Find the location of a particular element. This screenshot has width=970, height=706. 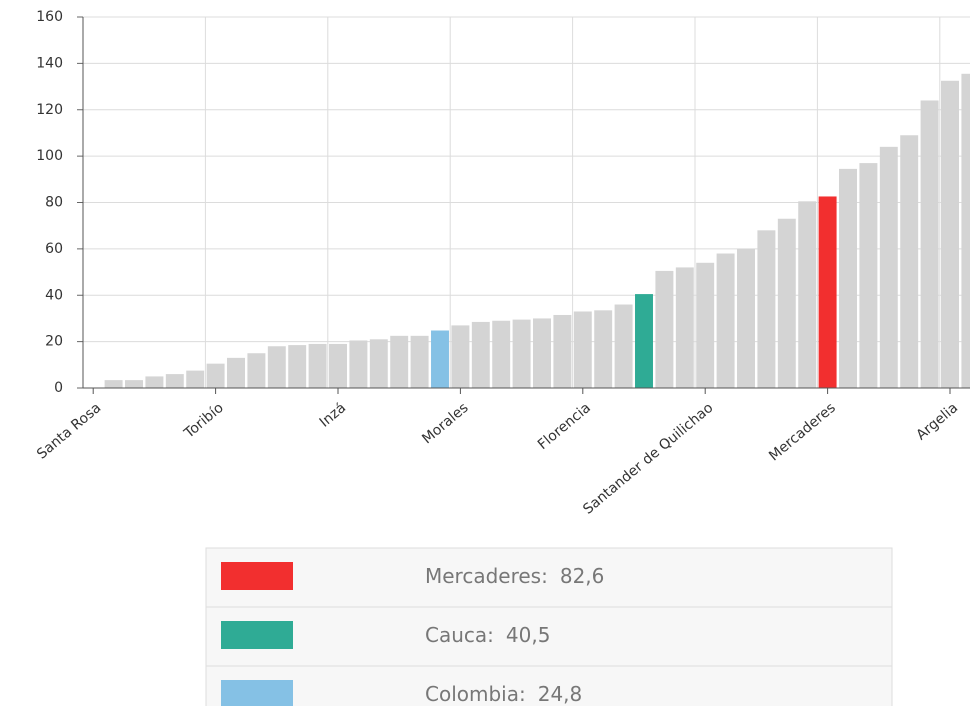

x-tick-label: Santander de Quilichao is located at coordinates (648, 459).